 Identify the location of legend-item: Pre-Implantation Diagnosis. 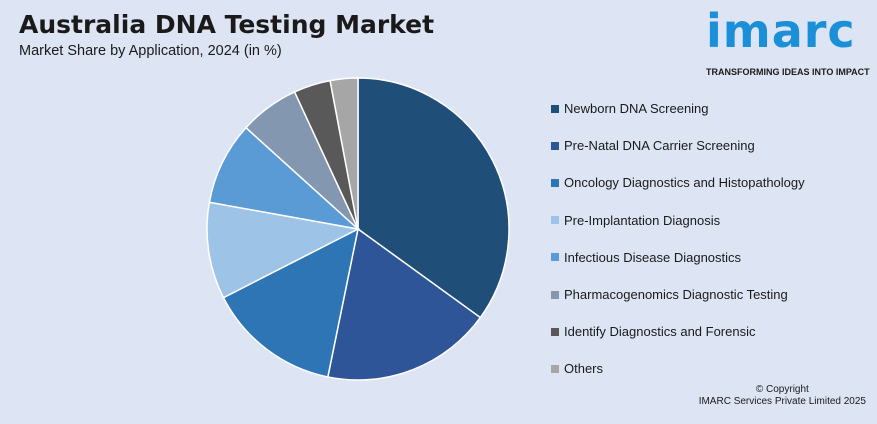
(678, 220).